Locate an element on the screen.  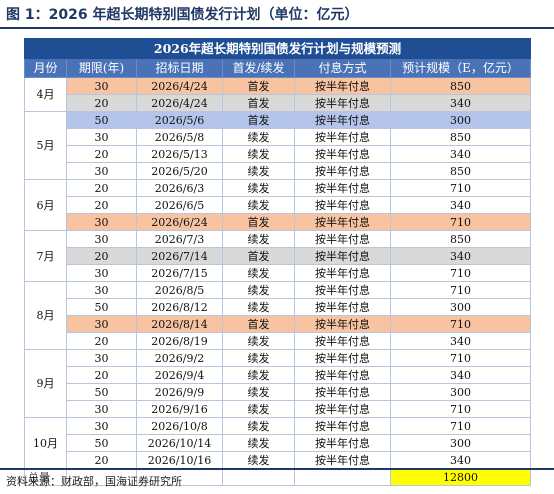
table-row: 30 2026/9/16 续发 按半年付息 710 is located at coordinates (278, 409).